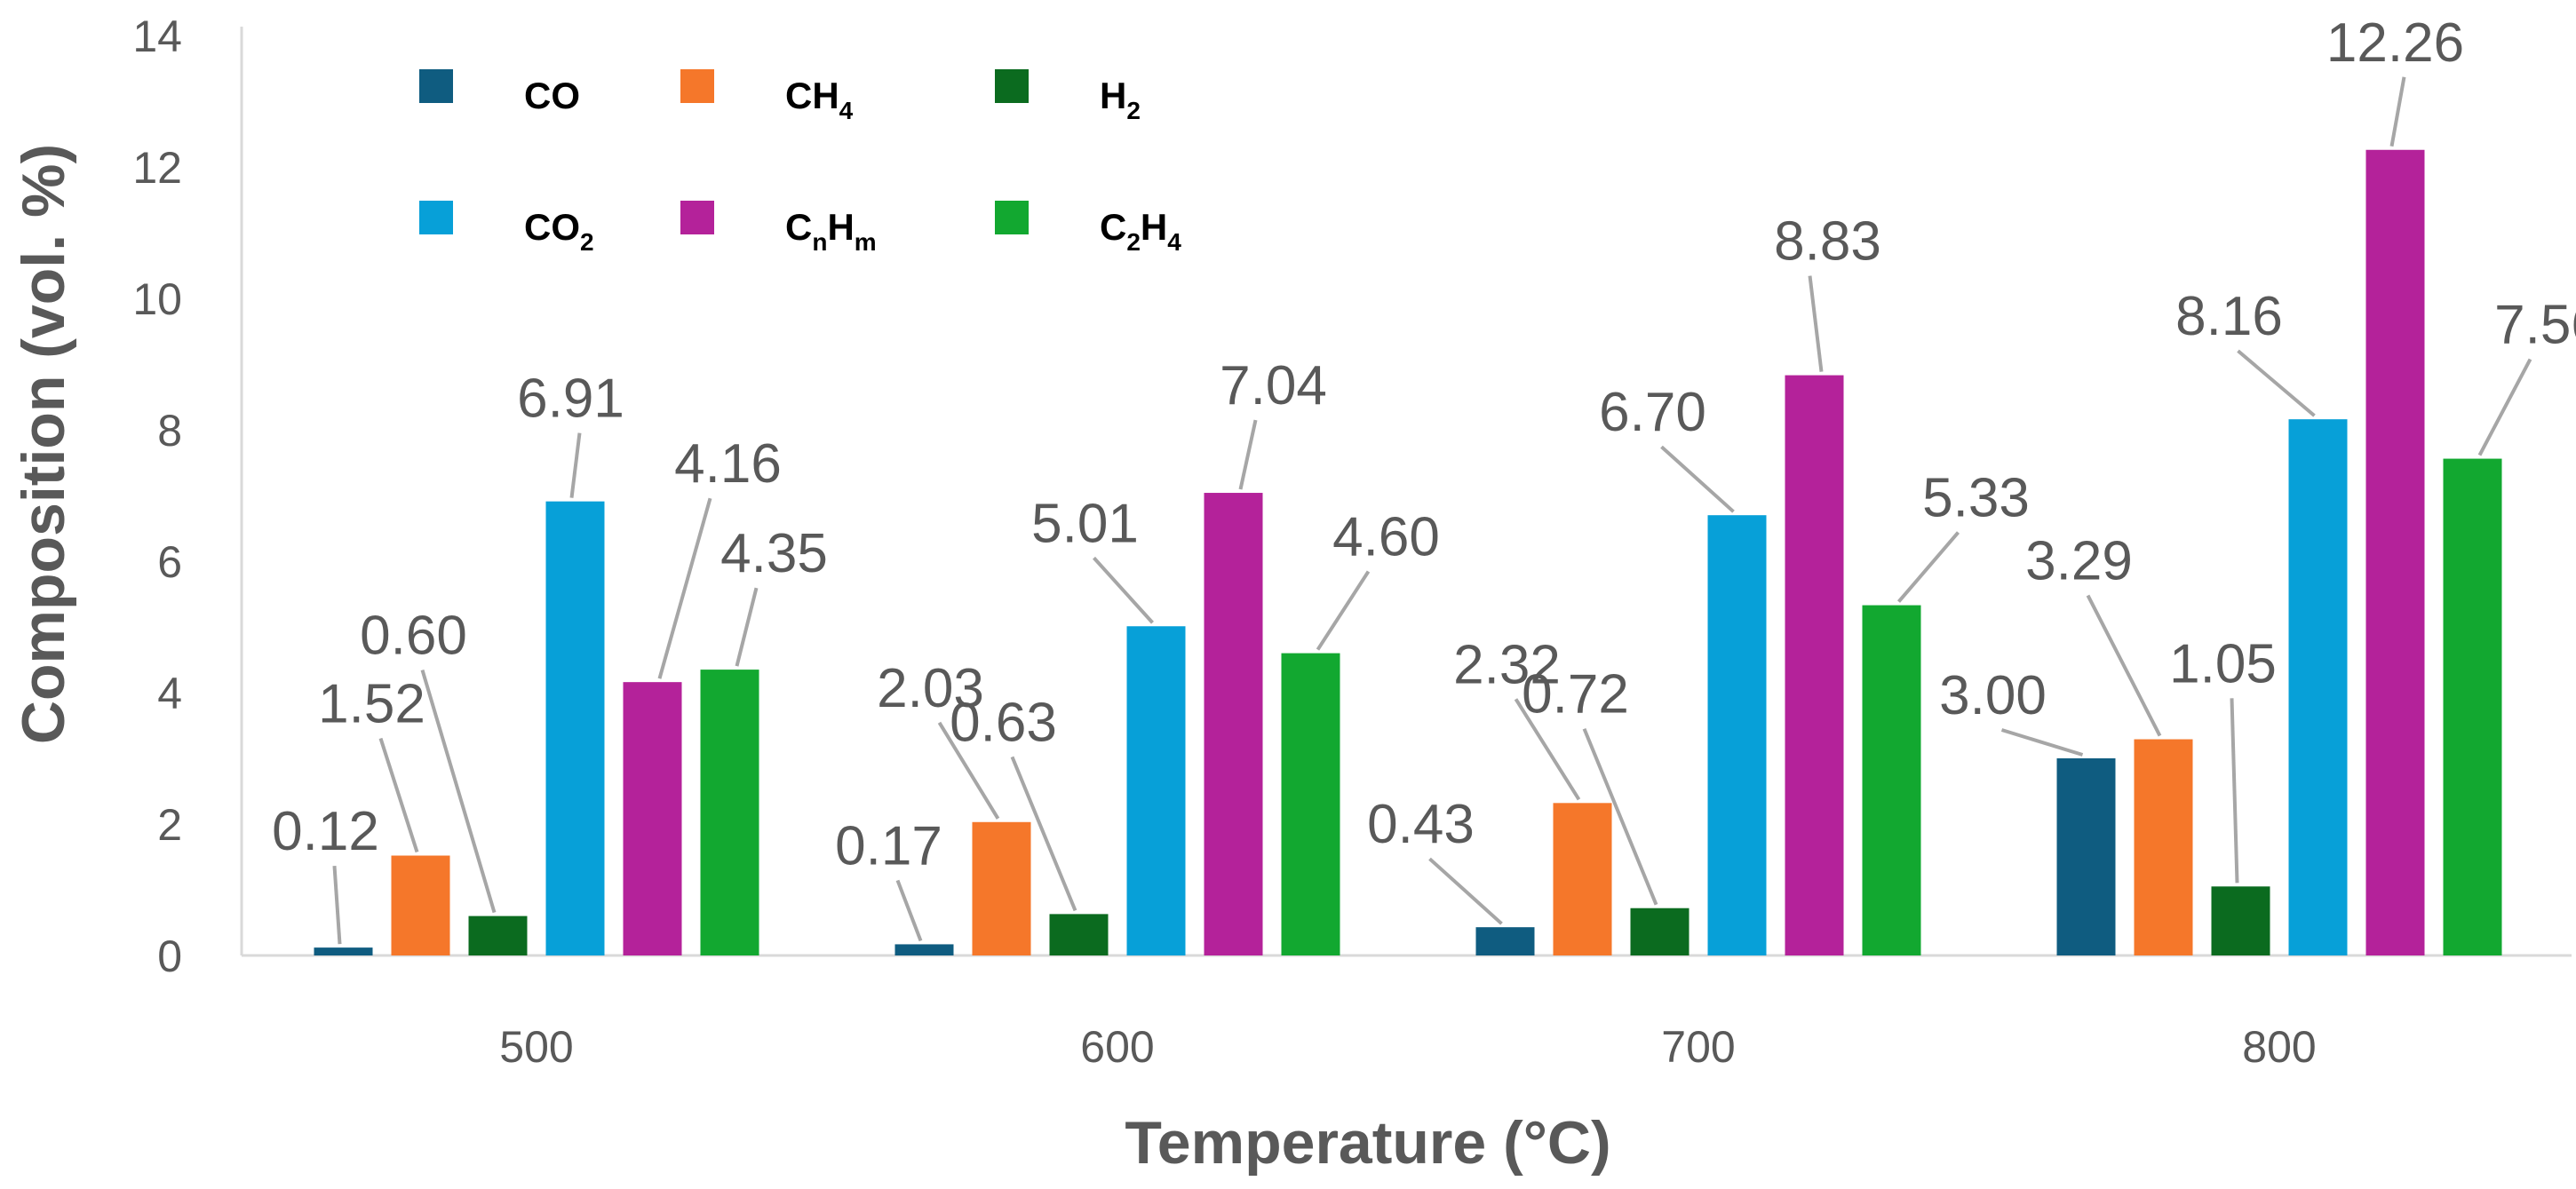 The height and width of the screenshot is (1189, 2576). What do you see at coordinates (930, 689) in the screenshot?
I see `data-label-ch4-600: 2.03` at bounding box center [930, 689].